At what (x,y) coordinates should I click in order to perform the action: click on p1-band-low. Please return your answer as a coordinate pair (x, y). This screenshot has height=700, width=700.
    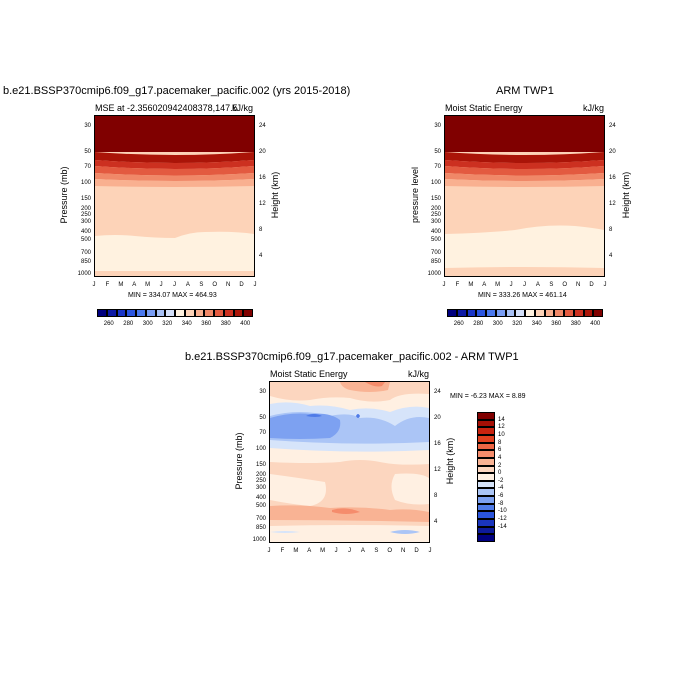
    Looking at the image, I should click on (174, 252).